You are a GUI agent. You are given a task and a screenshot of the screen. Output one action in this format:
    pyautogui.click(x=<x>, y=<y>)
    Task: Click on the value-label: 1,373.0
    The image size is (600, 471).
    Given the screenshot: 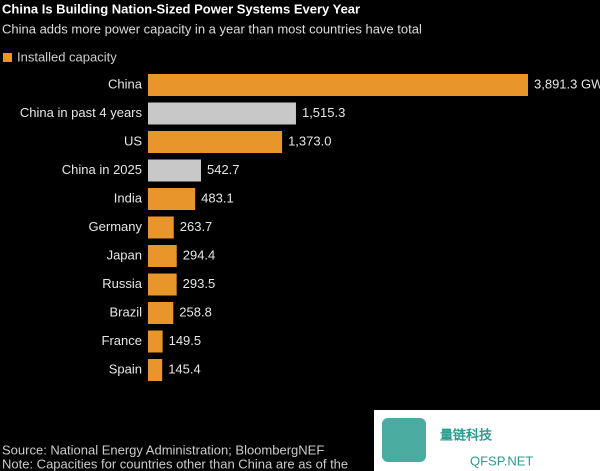 What is the action you would take?
    pyautogui.click(x=309, y=140)
    